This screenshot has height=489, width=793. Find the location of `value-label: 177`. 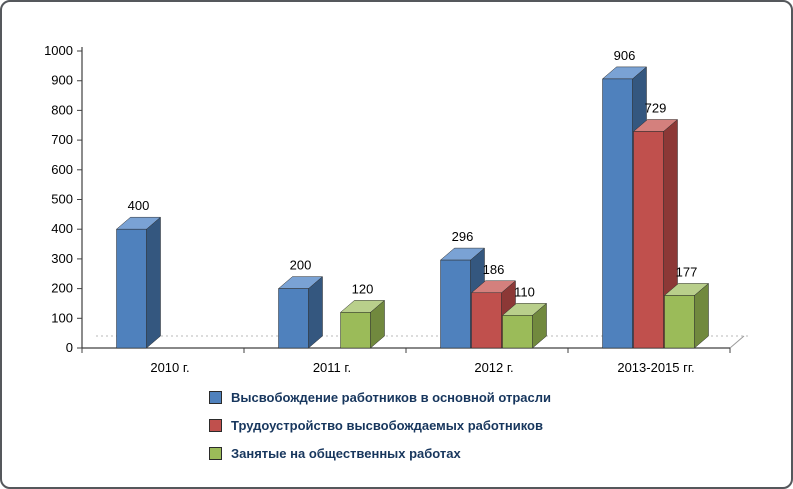

value-label: 177 is located at coordinates (687, 271).